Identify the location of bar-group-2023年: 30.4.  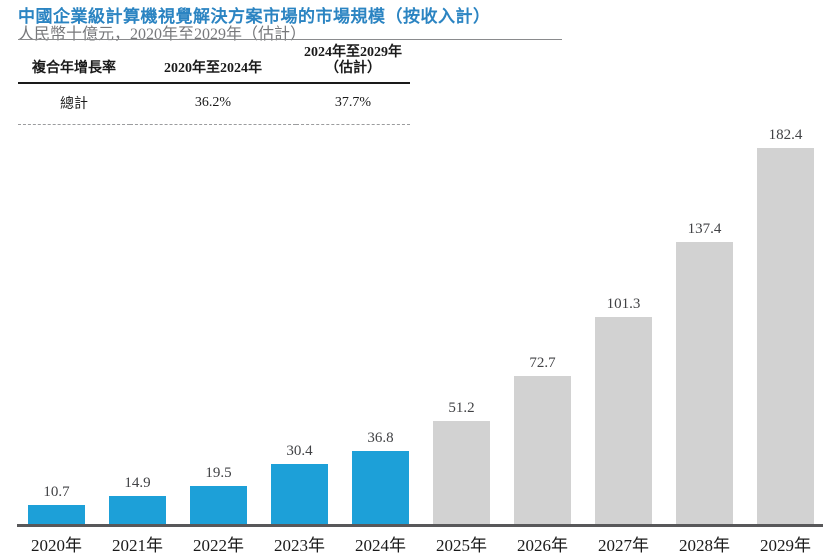
(299, 485).